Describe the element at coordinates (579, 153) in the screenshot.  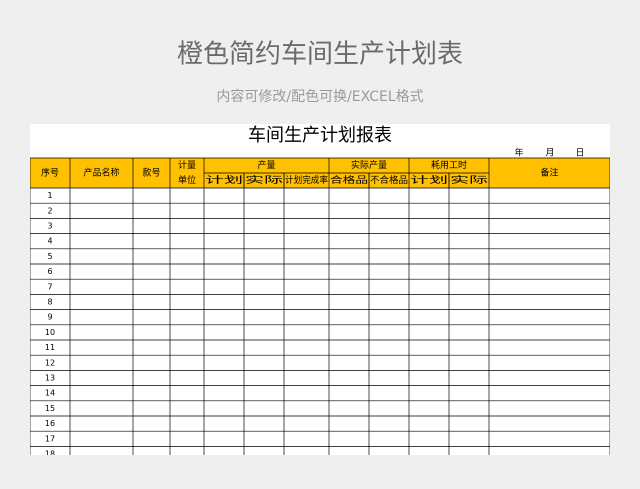
I see `date-label: 日` at that location.